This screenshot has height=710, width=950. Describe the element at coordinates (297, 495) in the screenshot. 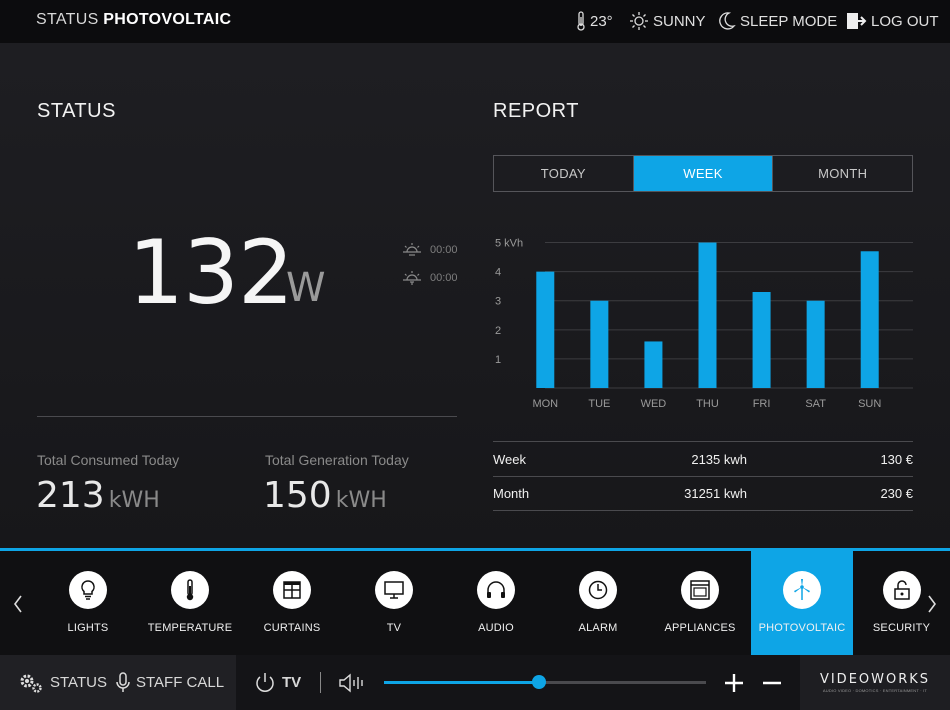

I see `generation-value: 150` at that location.